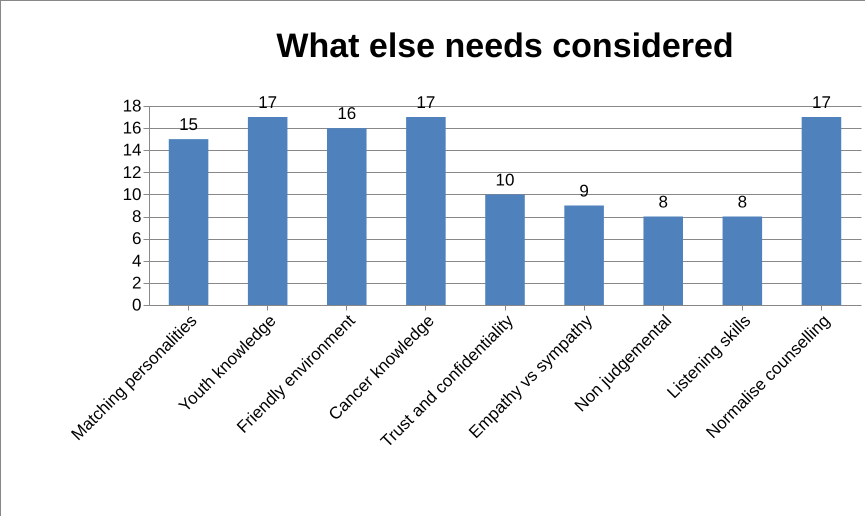  I want to click on y-tick-label: 12, so click(132, 172).